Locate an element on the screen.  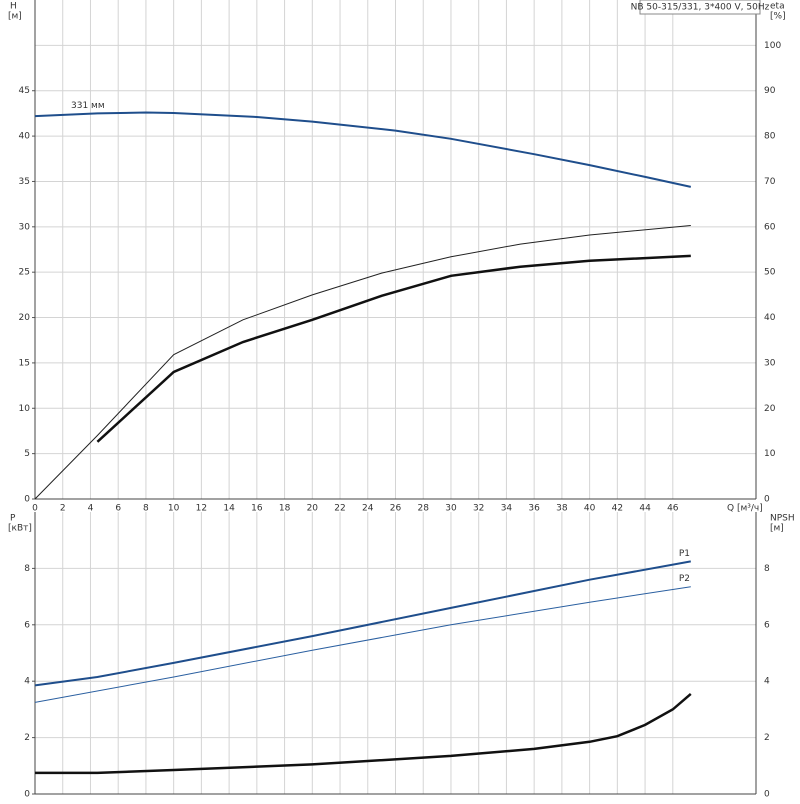
y-axis-label: H is located at coordinates (13, 7).